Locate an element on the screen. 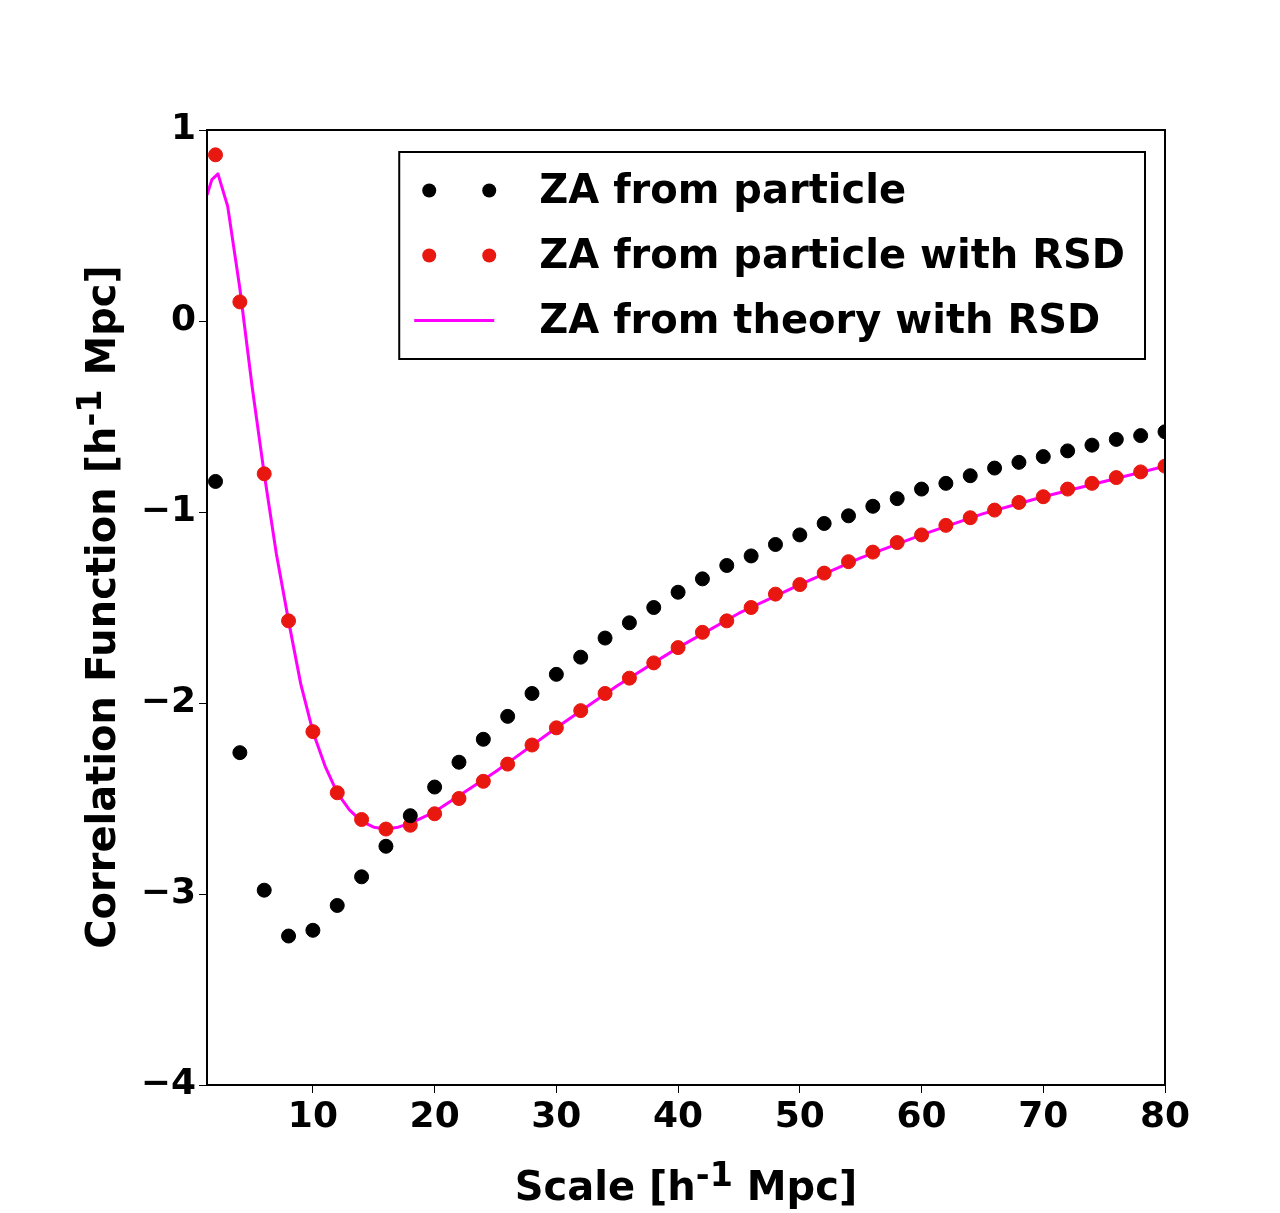 The image size is (1280, 1213). y-tick-label: −1 is located at coordinates (168, 509).